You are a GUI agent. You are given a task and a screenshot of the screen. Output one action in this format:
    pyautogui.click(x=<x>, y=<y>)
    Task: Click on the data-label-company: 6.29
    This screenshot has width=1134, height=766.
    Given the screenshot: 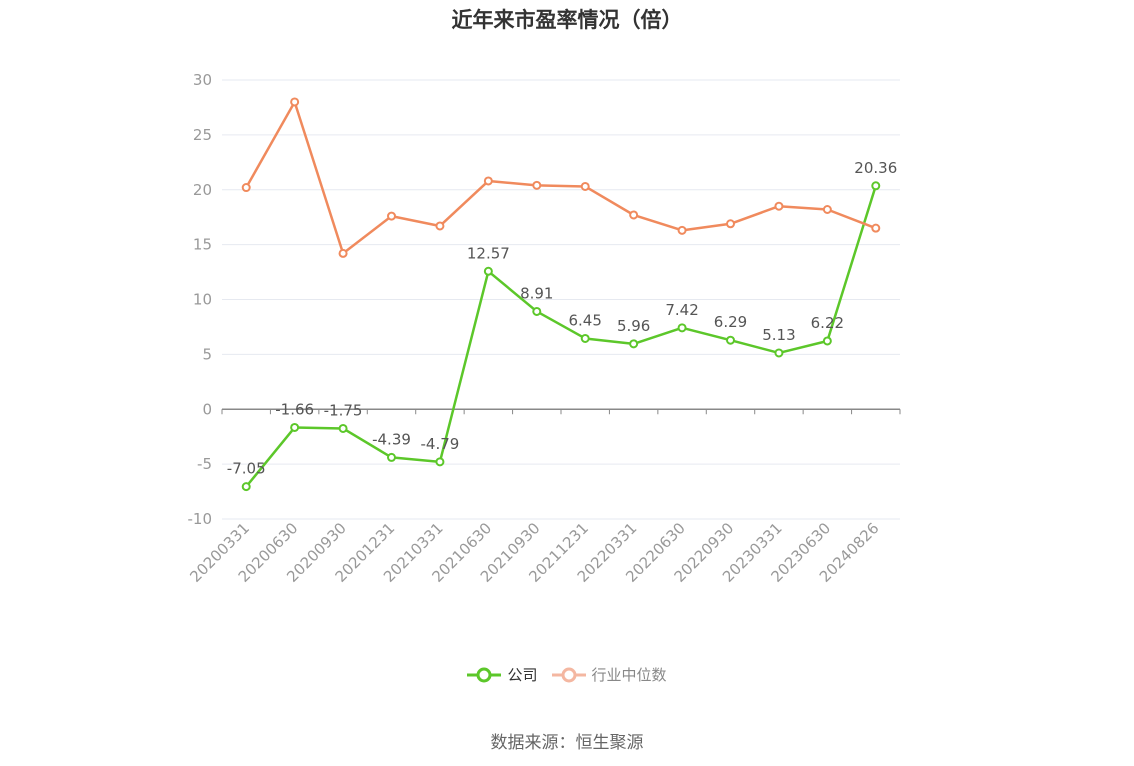 What is the action you would take?
    pyautogui.click(x=730, y=322)
    